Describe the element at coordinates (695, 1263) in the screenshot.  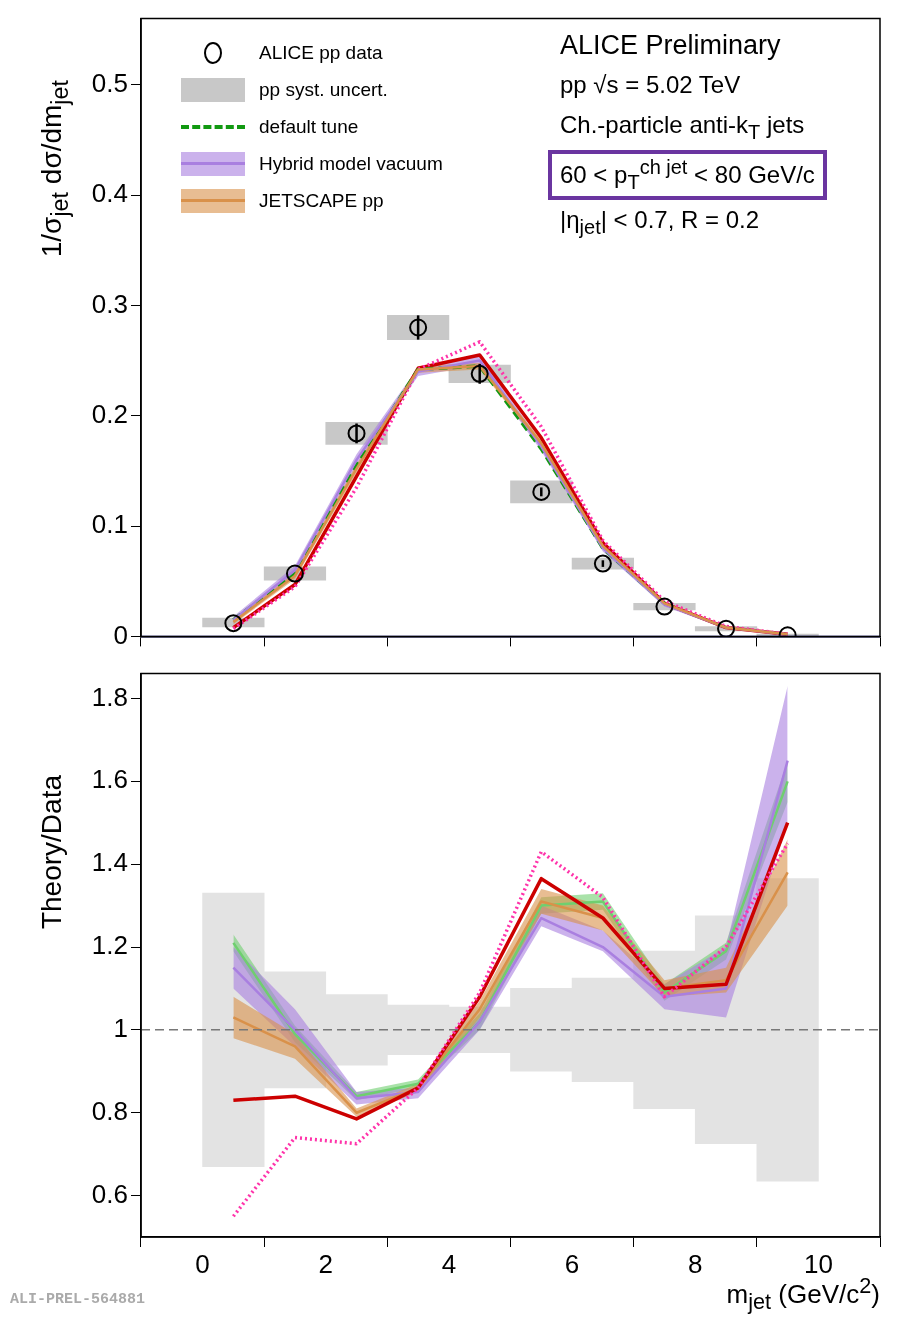
I see `x-tick-label: 8` at that location.